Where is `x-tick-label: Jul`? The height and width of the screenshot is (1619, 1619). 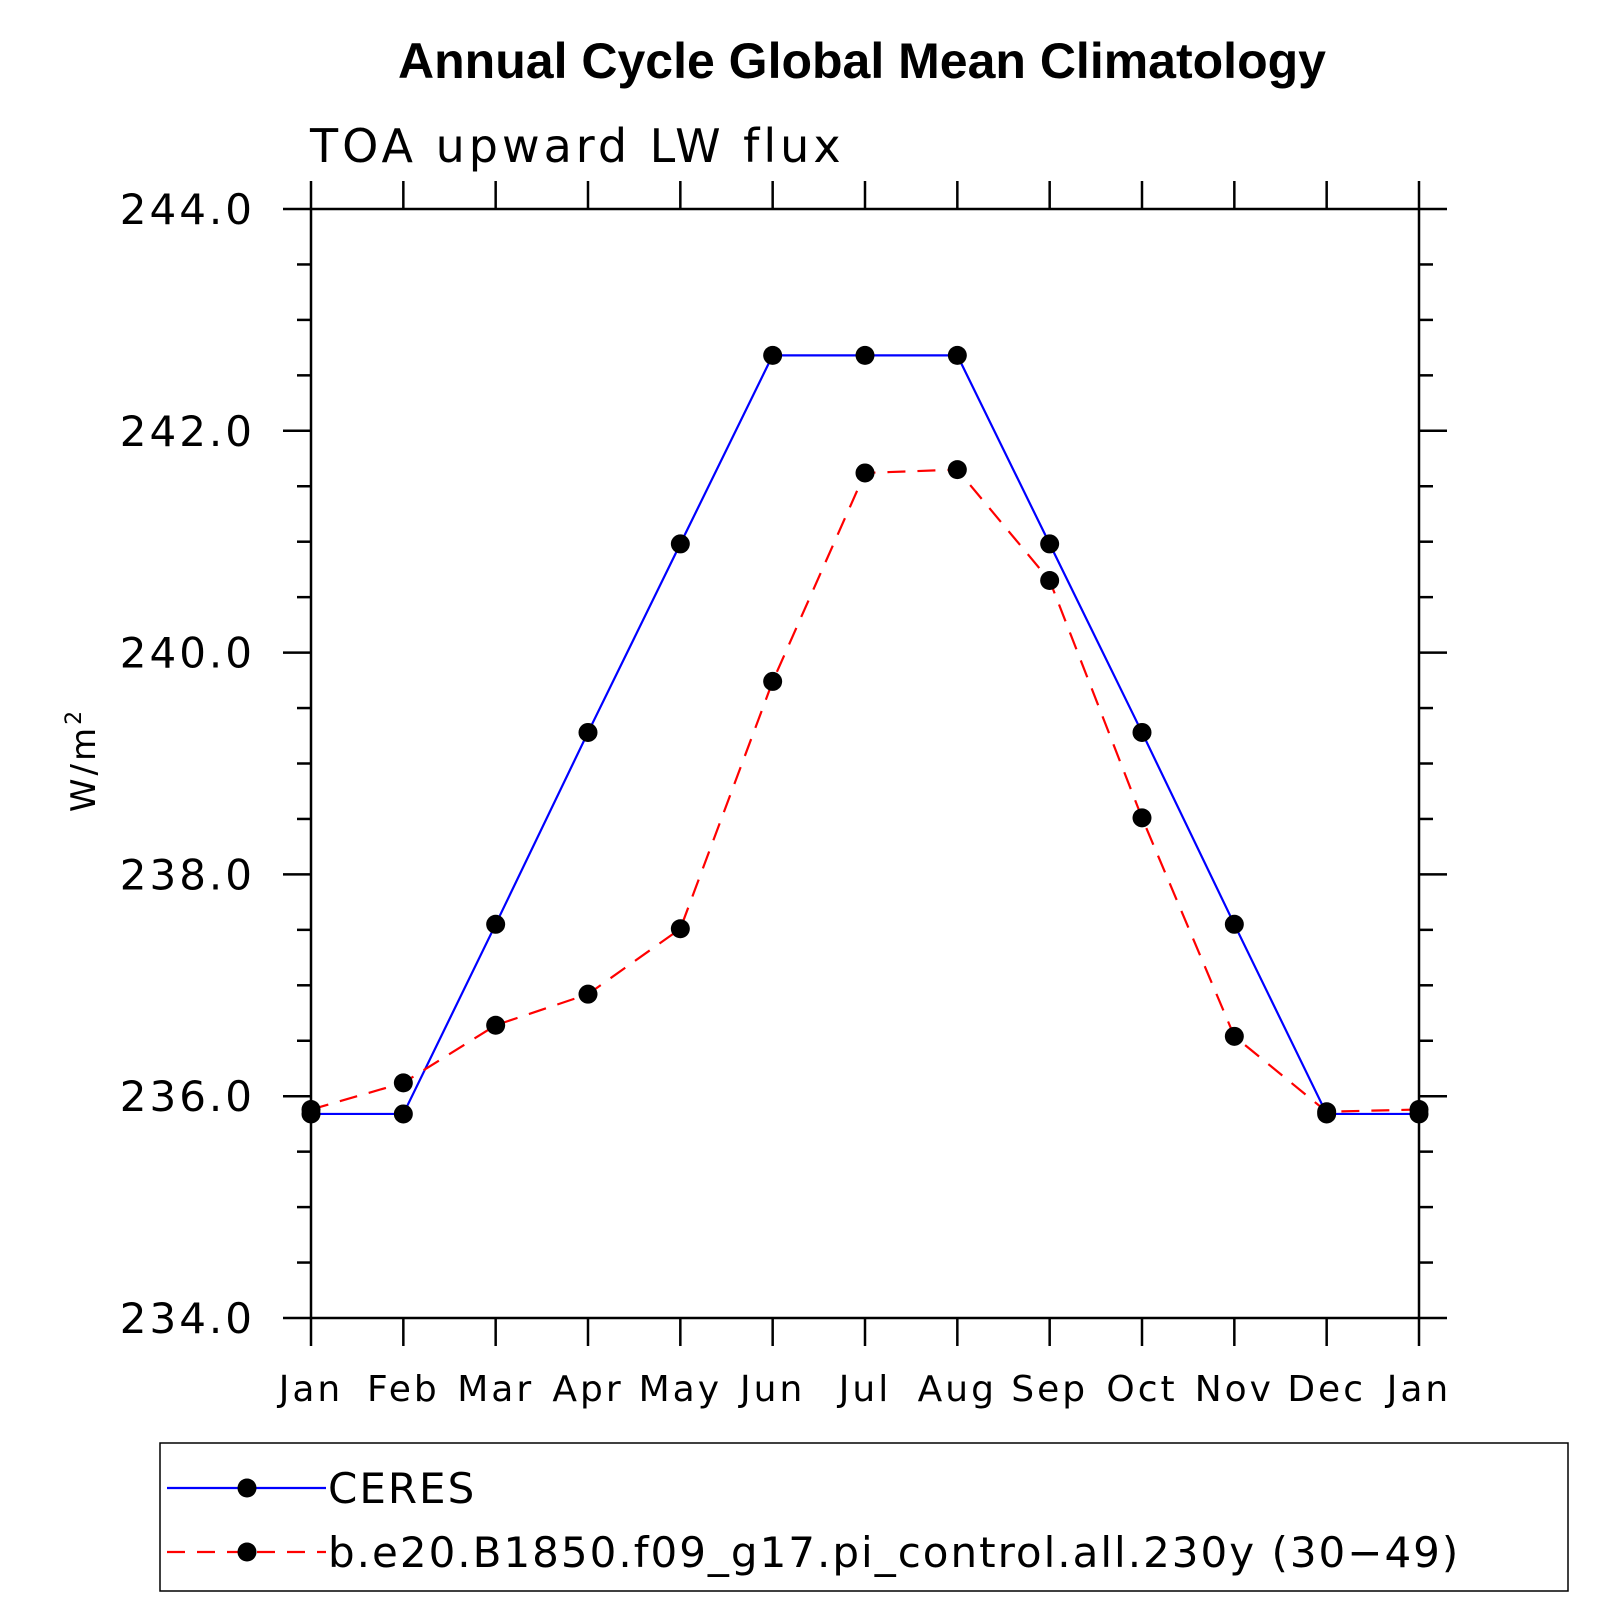
x-tick-label: Jul is located at coordinates (864, 1389).